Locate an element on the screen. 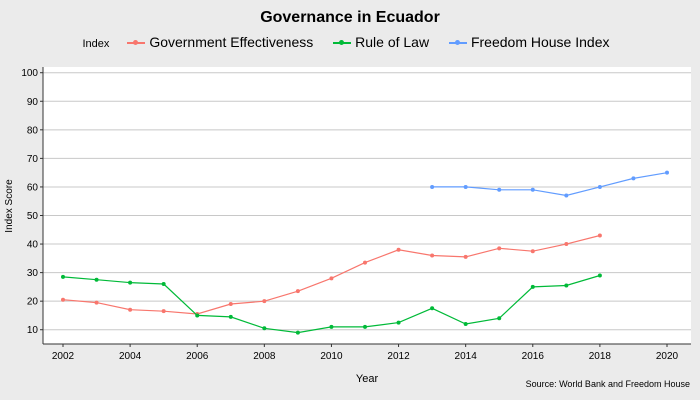 This screenshot has width=700, height=400. y-tick-label: 80 is located at coordinates (33, 130).